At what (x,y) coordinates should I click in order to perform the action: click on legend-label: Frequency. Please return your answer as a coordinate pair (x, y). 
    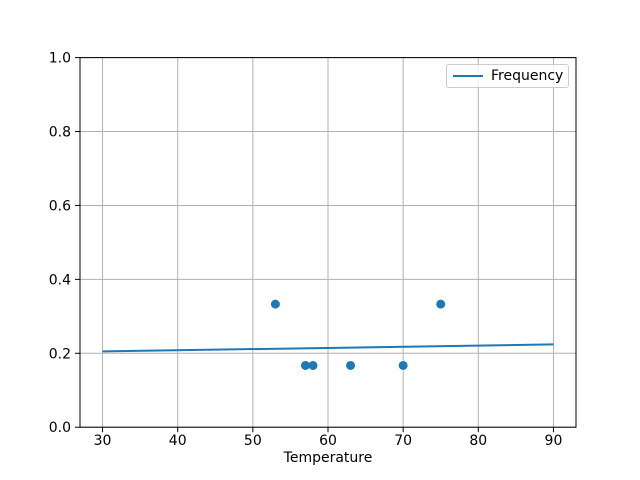
    Looking at the image, I should click on (527, 76).